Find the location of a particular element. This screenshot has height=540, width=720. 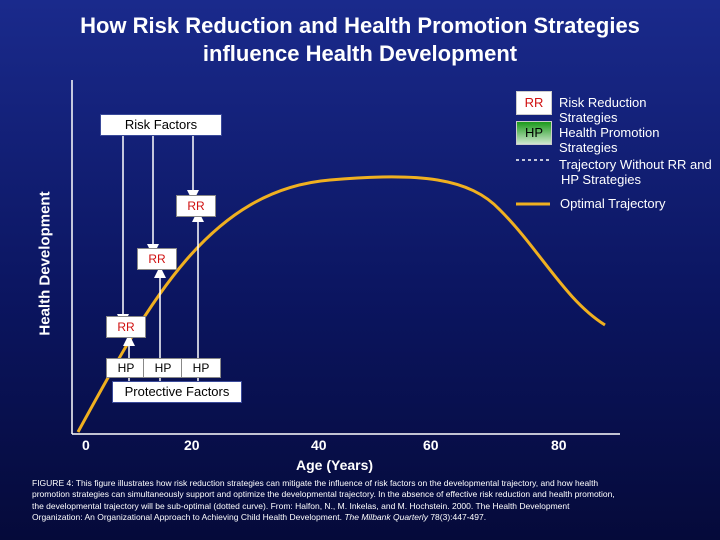

legend-hp-text: Health Promotion Strategies is located at coordinates (609, 140).